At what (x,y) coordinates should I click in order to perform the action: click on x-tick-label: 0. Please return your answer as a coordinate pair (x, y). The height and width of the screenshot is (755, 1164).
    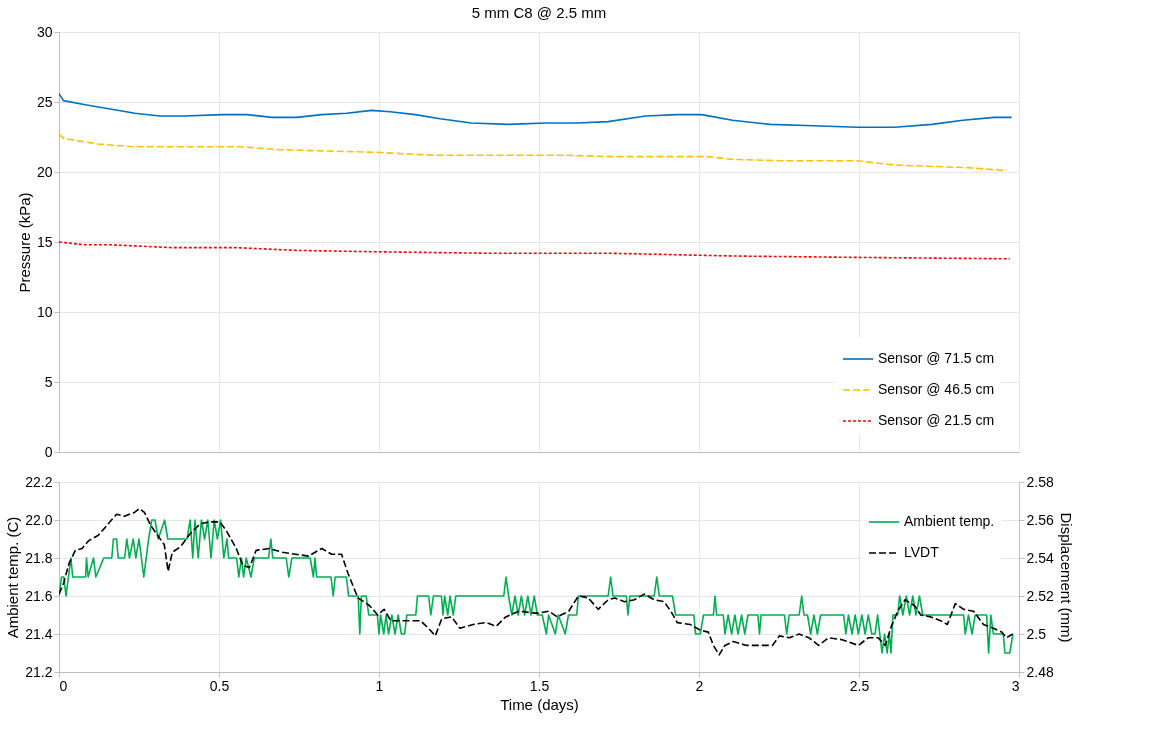
    Looking at the image, I should click on (63, 685).